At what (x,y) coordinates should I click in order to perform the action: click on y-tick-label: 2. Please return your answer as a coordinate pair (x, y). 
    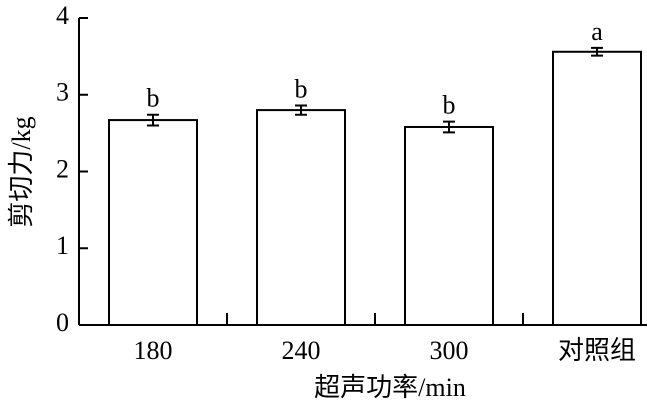
    Looking at the image, I should click on (62, 168).